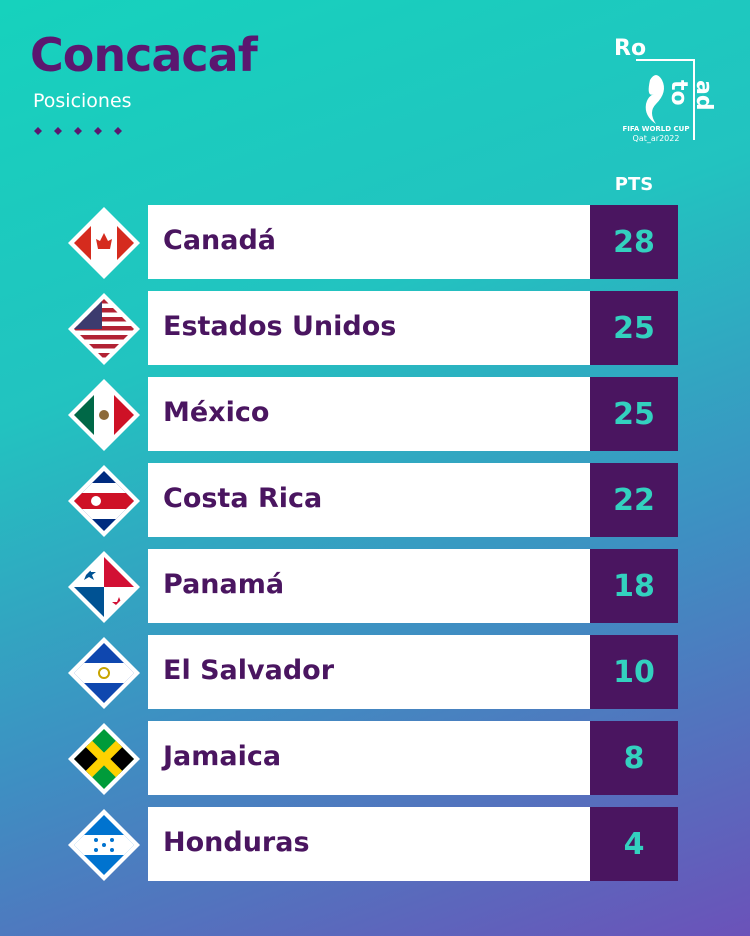  I want to click on table-row: Costa Rica 22, so click(370, 500).